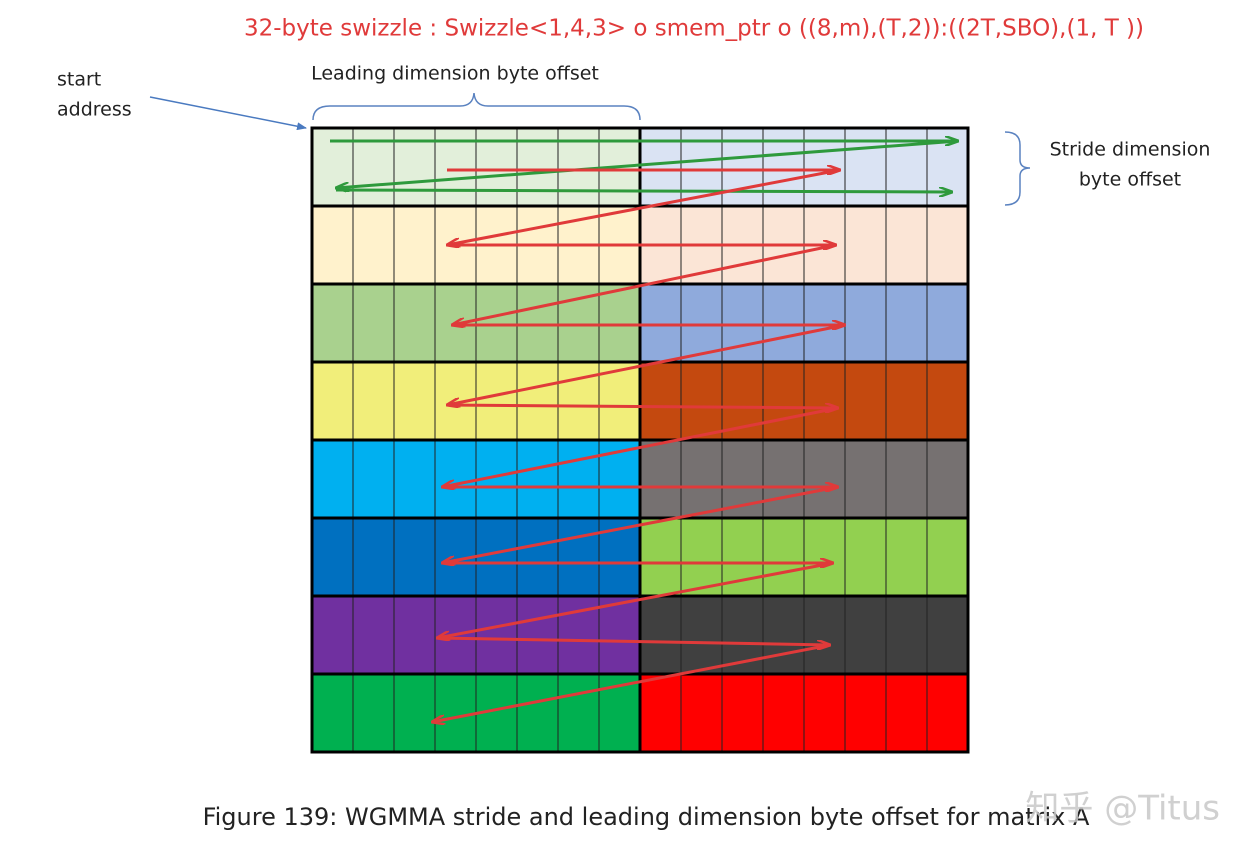 Image resolution: width=1252 pixels, height=861 pixels. I want to click on start-arrow, so click(228, 113).